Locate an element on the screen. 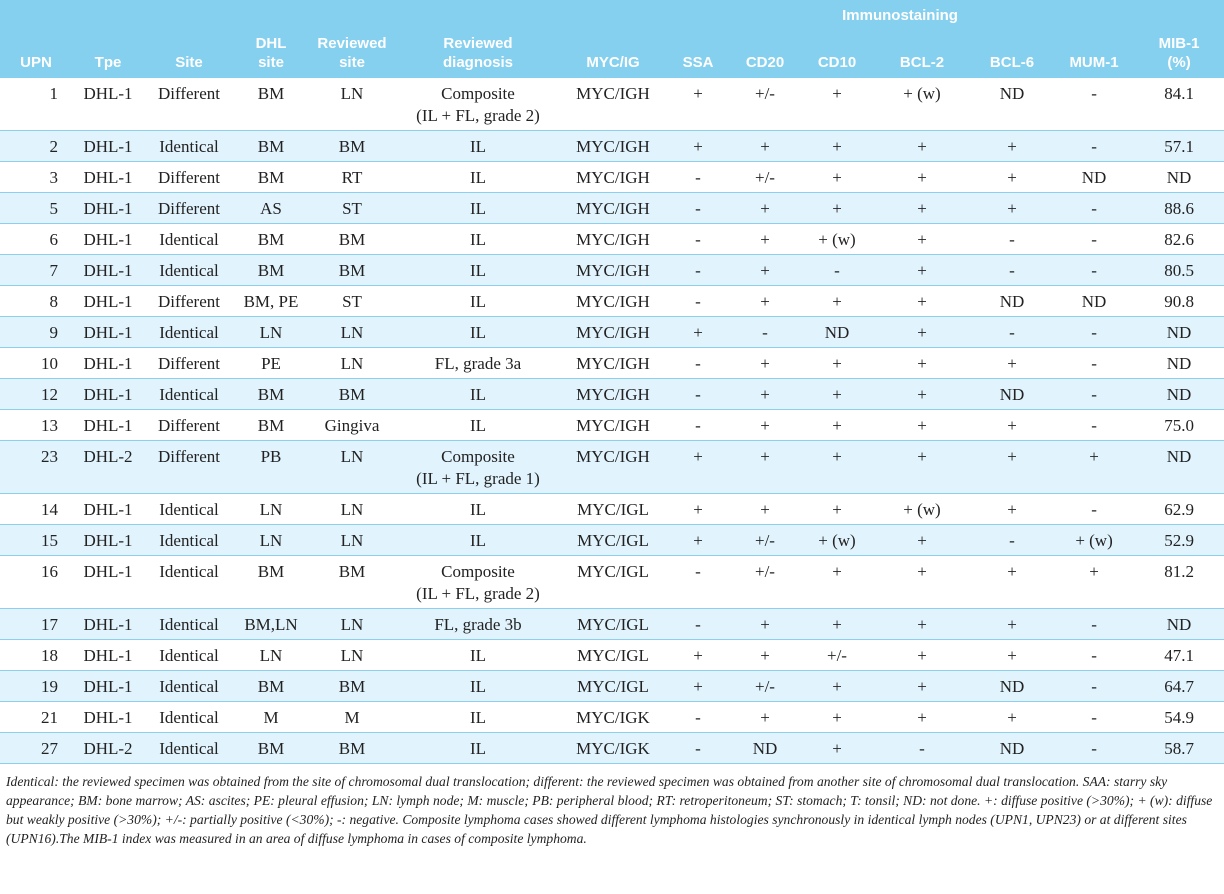 The width and height of the screenshot is (1224, 894). table-cell: 1 is located at coordinates (36, 104).